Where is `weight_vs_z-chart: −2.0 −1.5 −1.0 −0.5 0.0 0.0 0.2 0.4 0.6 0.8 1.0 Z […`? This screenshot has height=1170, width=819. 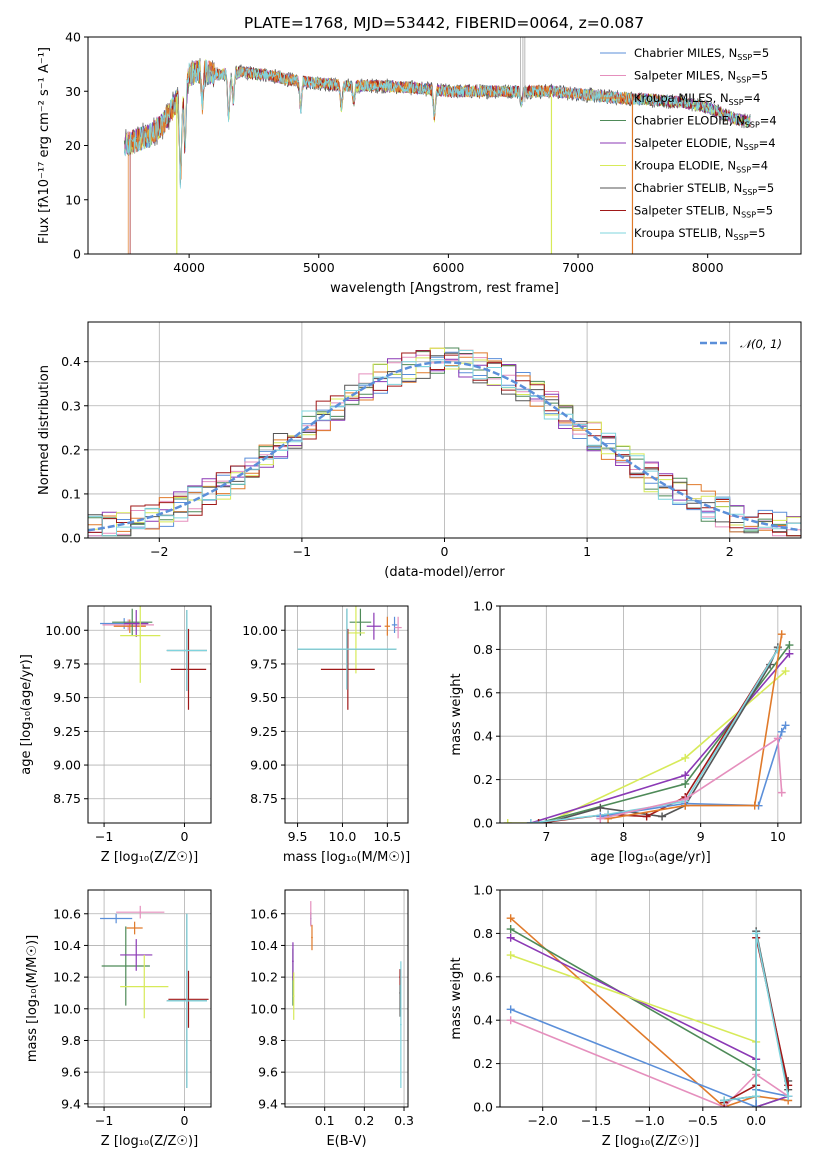 weight_vs_z-chart: −2.0 −1.5 −1.0 −0.5 0.0 0.0 0.2 0.4 0.6 0.8 1.0 Z [… is located at coordinates (625, 1016).